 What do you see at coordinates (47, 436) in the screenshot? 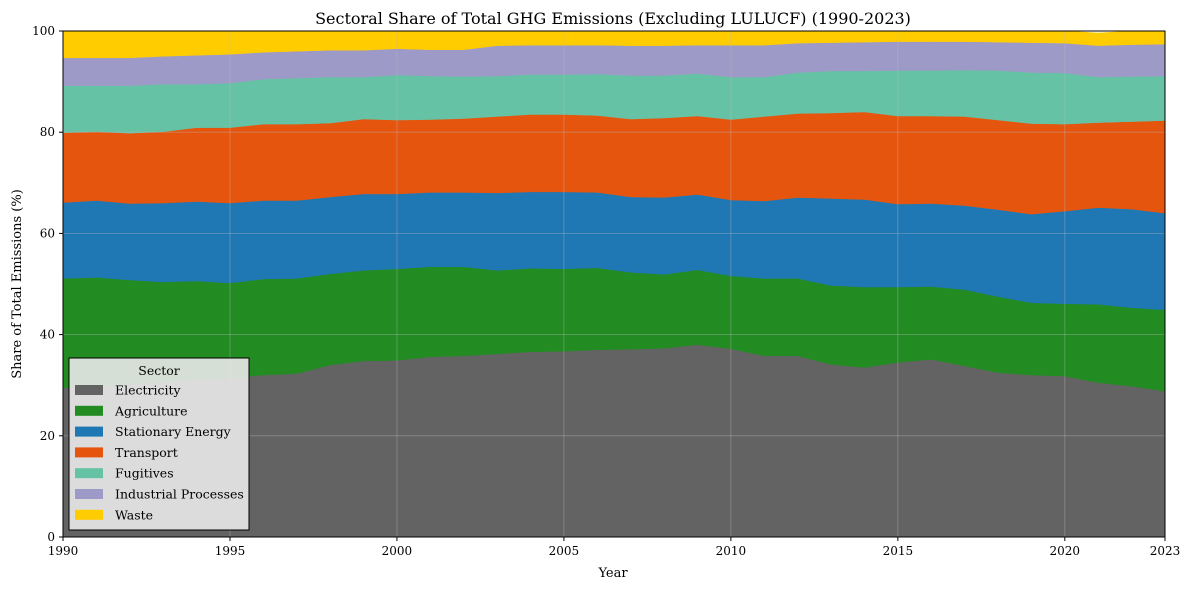
I see `y-tick-label: 20` at bounding box center [47, 436].